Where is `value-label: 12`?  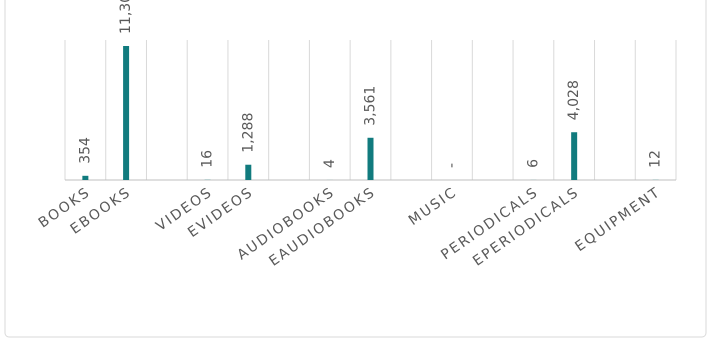 value-label: 12 is located at coordinates (656, 159).